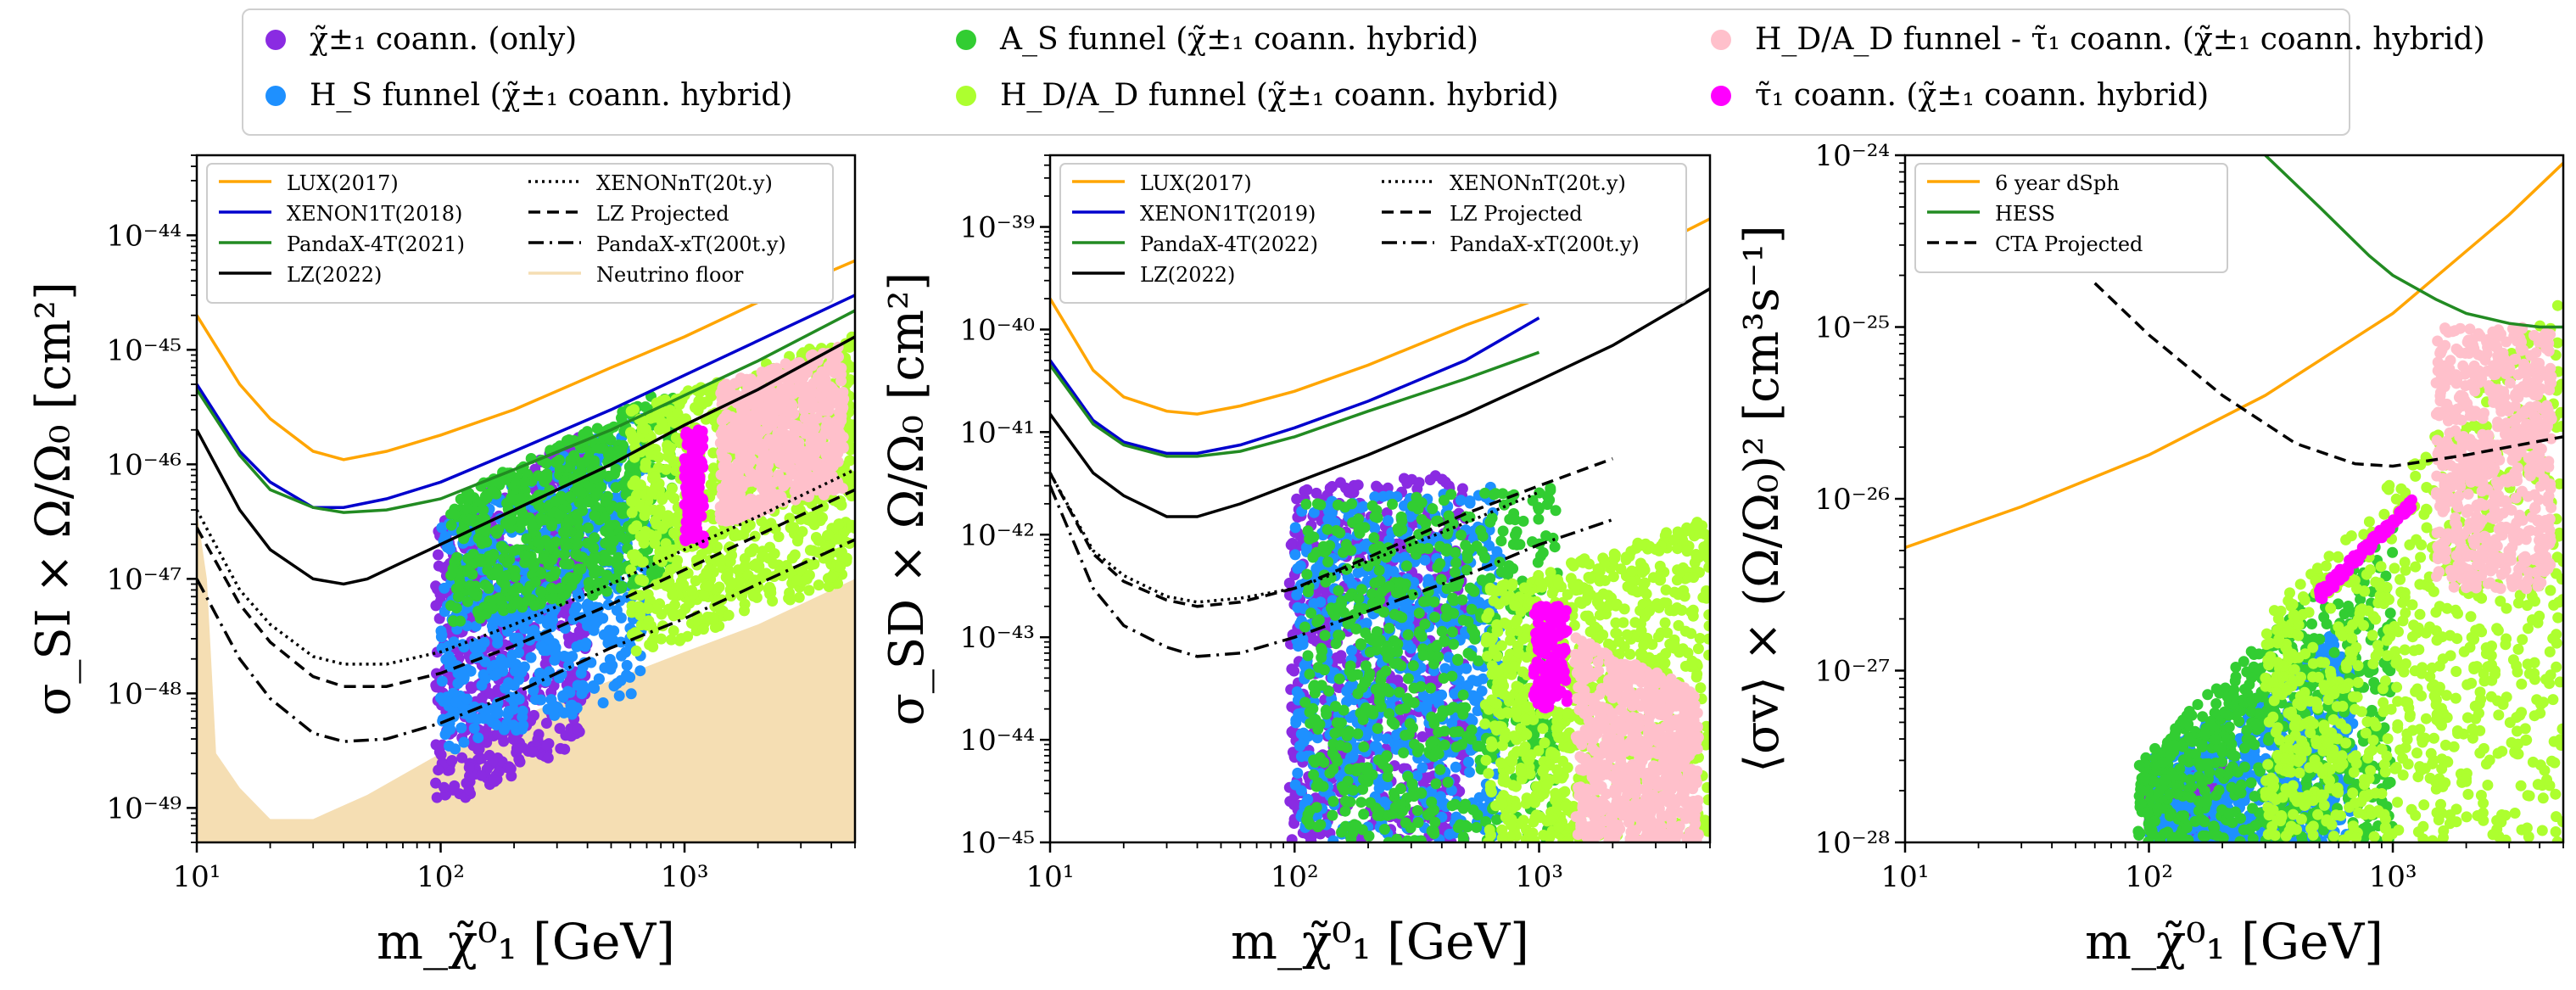  I want to click on legend-label: τ̃₁ coann. (χ̃±₁ coann. hybrid), so click(1982, 95).